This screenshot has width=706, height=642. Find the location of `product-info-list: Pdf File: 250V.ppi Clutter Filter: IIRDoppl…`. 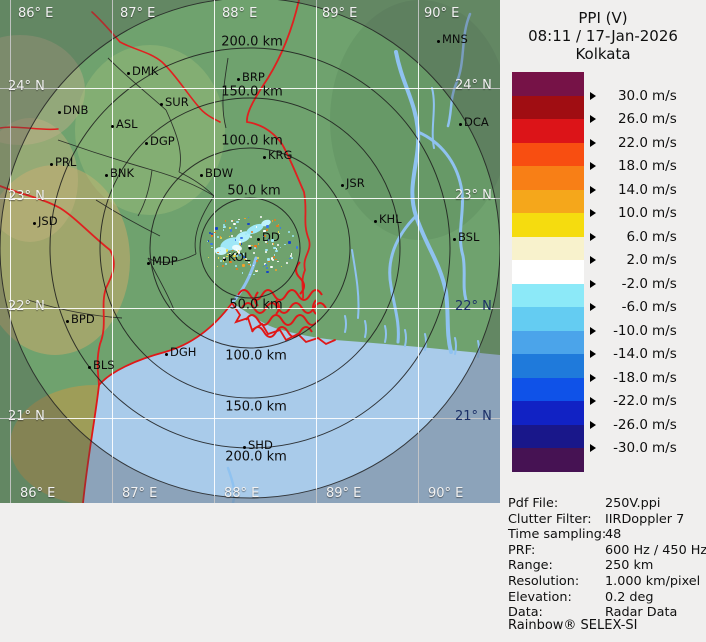

product-info-list: Pdf File: 250V.ppi Clutter Filter: IIRDoppl… is located at coordinates (607, 558).